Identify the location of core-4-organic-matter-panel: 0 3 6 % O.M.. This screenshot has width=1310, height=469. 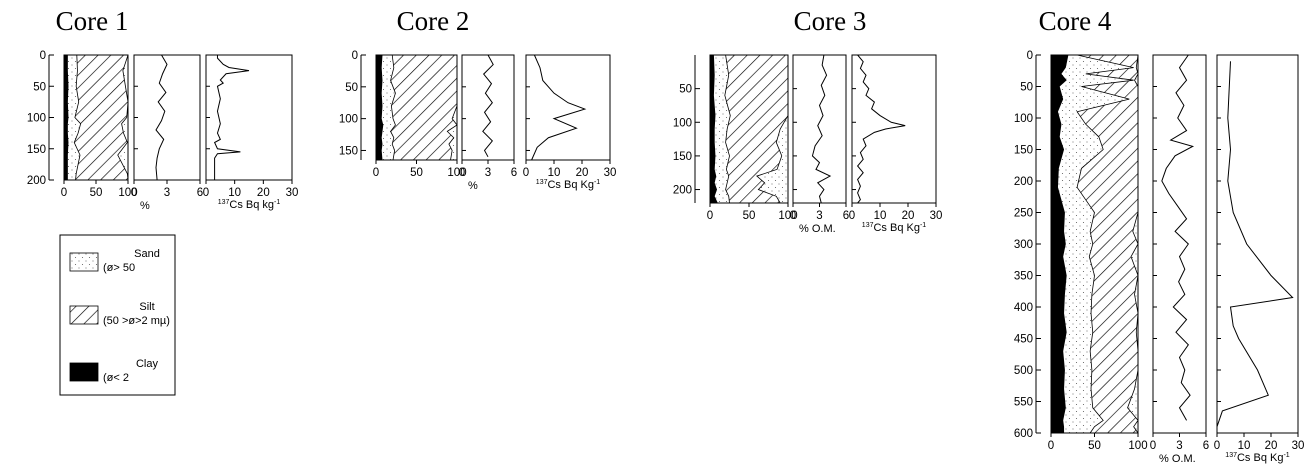
(1179, 259).